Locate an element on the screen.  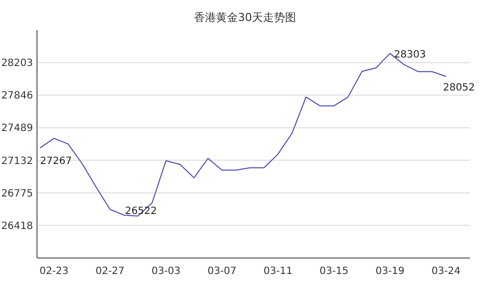
y-tick-label: 26418 is located at coordinates (17, 226).